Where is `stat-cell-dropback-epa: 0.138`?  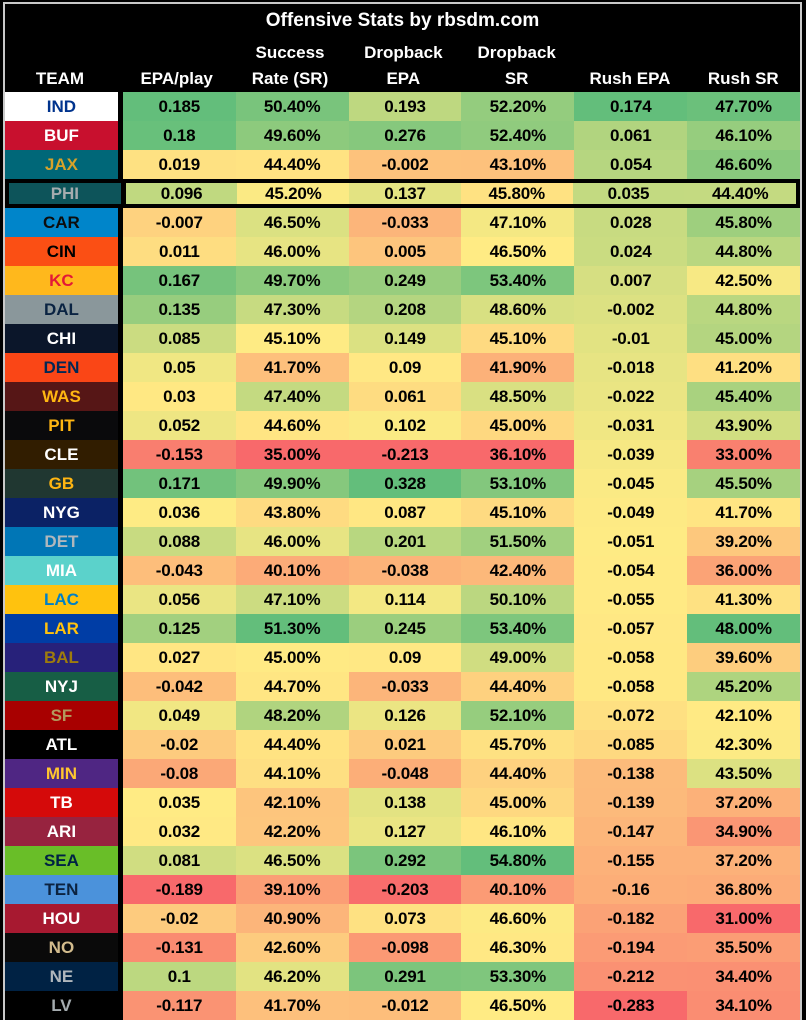 stat-cell-dropback-epa: 0.138 is located at coordinates (405, 802).